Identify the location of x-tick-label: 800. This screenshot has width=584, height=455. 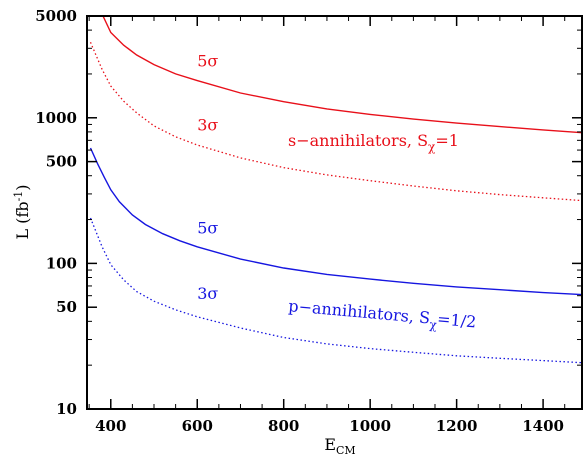
(283, 426).